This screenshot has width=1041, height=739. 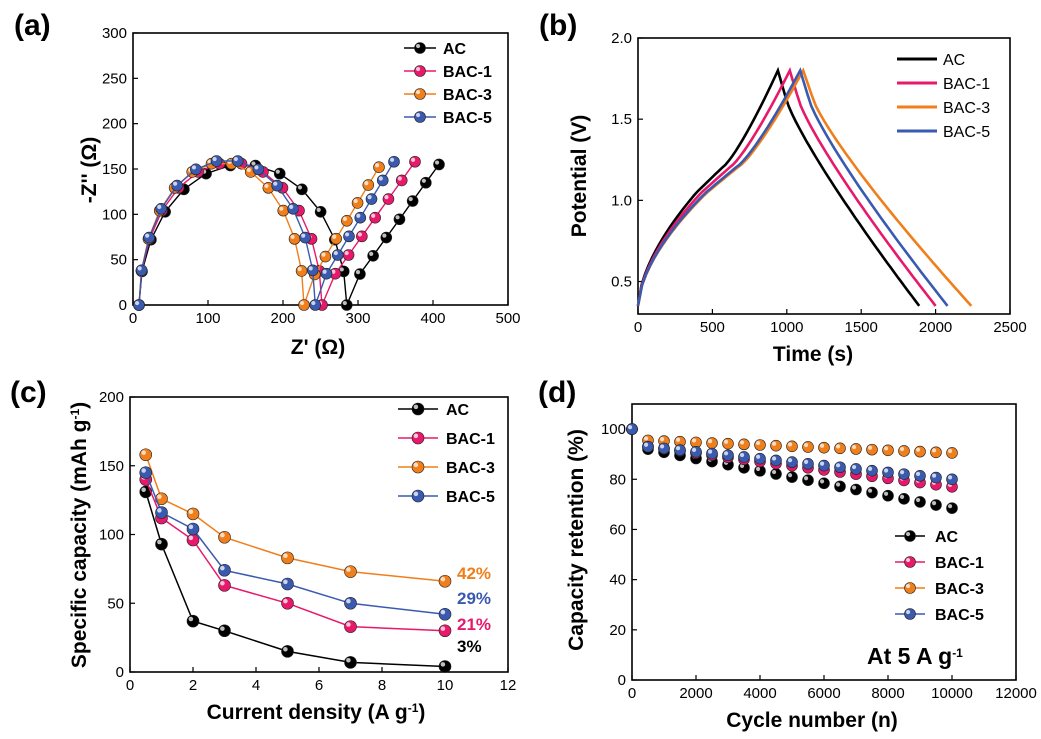 I want to click on plot-frame, so click(x=824, y=176).